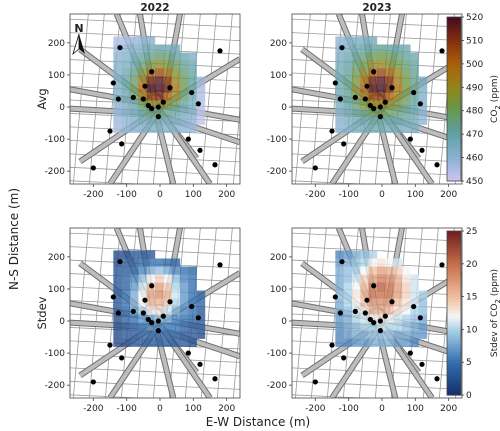 The image size is (500, 431). I want to click on colorbar-tick-label: 10, so click(472, 330).